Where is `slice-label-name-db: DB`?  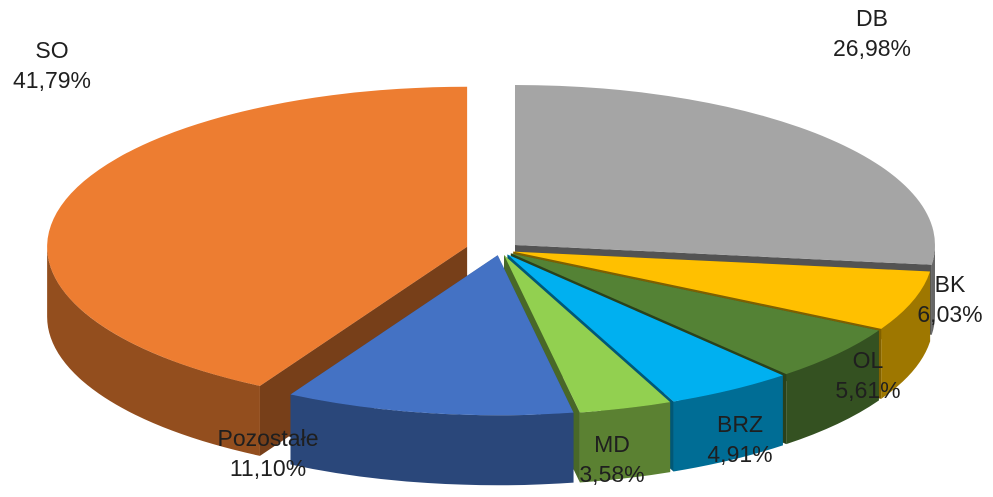
slice-label-name-db: DB is located at coordinates (872, 18).